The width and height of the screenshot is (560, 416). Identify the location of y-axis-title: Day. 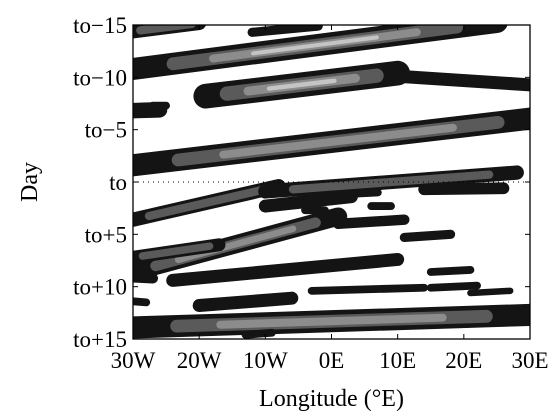
(30, 182).